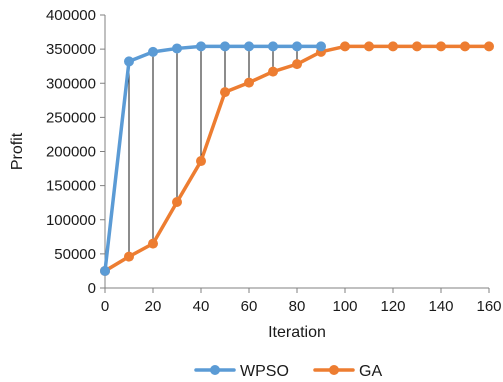 This screenshot has width=503, height=382. I want to click on x-tick-label: 40, so click(201, 306).